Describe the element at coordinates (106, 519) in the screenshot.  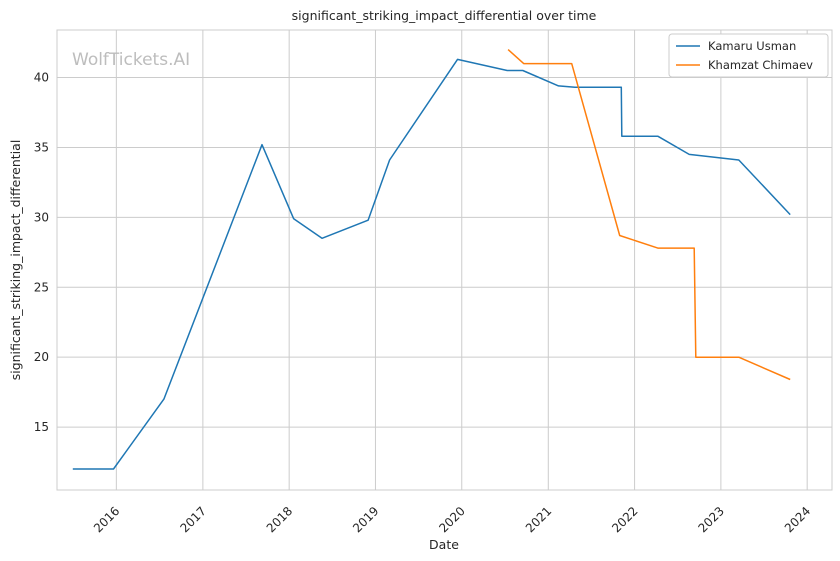
I see `x-tick-label: 2016` at that location.